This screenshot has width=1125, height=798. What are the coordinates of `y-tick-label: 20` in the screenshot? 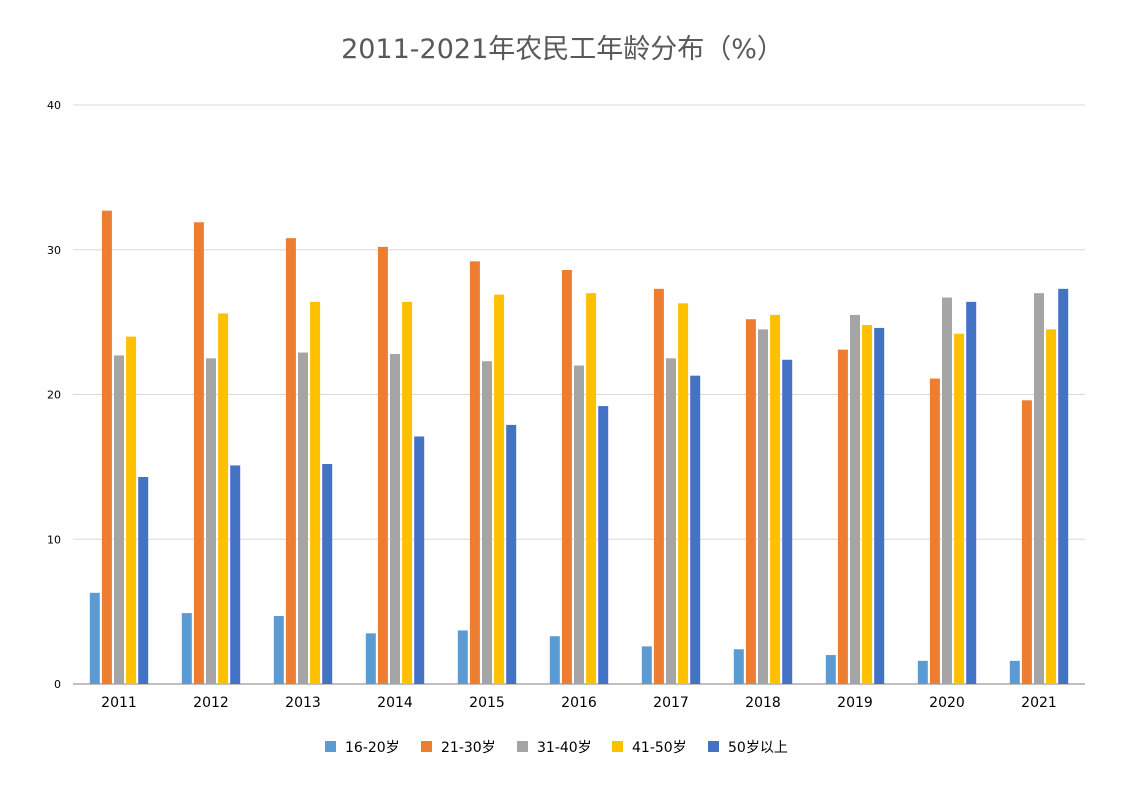 It's located at (54, 395).